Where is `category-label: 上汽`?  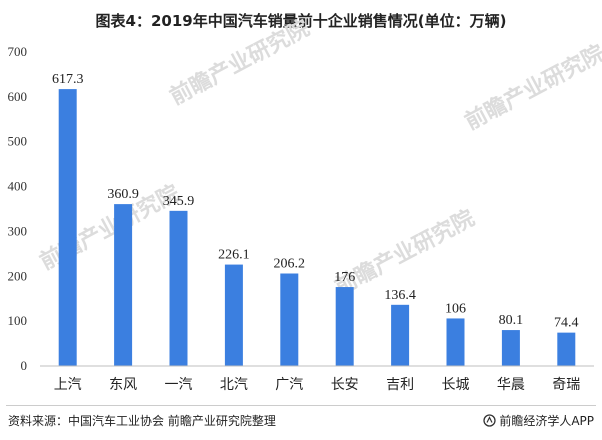 category-label: 上汽 is located at coordinates (68, 385).